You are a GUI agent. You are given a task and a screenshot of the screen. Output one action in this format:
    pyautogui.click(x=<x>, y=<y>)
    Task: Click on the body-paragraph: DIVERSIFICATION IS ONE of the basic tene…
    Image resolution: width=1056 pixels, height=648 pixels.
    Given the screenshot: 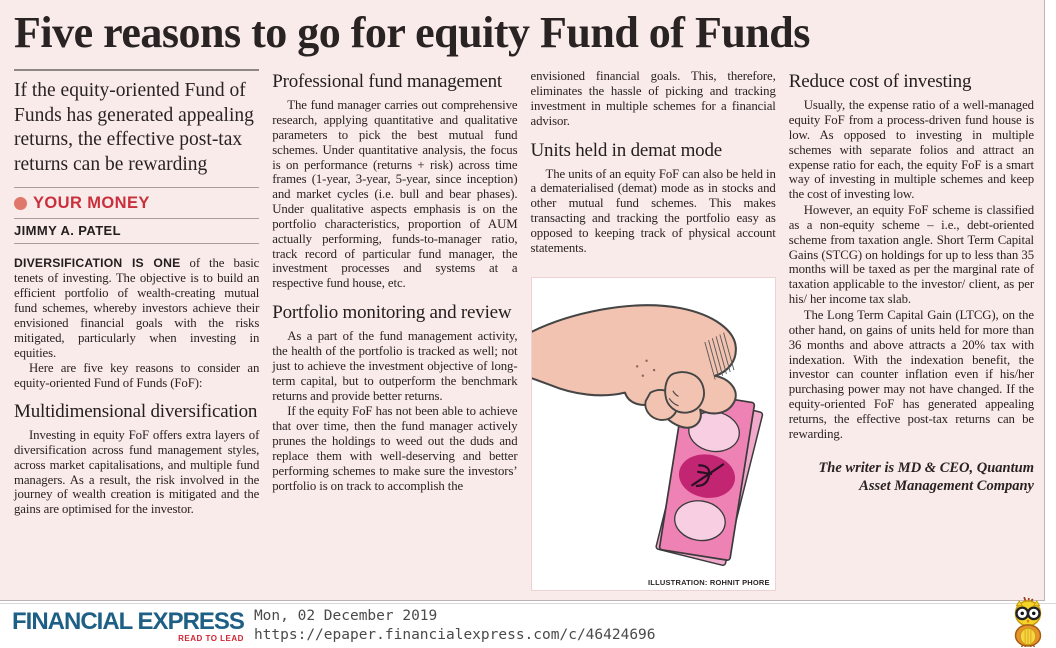 What is the action you would take?
    pyautogui.click(x=136, y=308)
    